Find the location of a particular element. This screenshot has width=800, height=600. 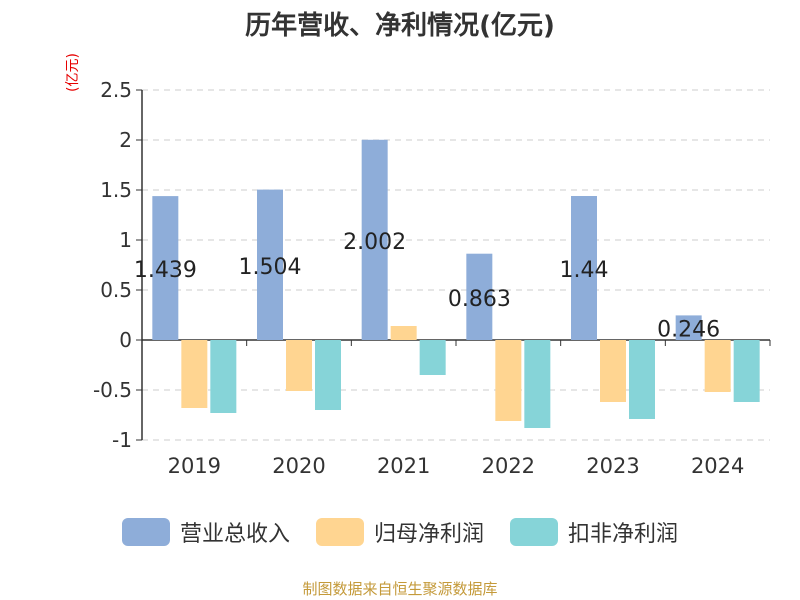

x-tick-label: 2023 is located at coordinates (612, 466).